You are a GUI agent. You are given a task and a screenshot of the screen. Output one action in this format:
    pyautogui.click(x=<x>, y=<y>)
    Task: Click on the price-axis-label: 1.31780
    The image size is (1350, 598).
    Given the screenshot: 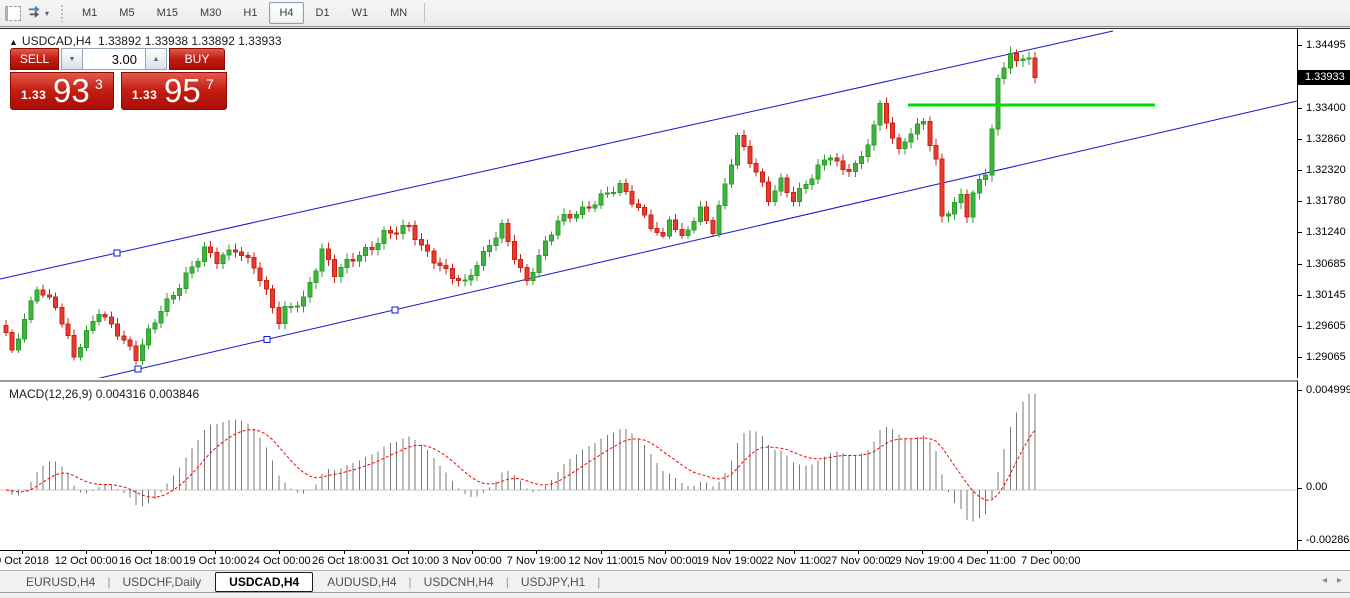 What is the action you would take?
    pyautogui.click(x=1326, y=201)
    